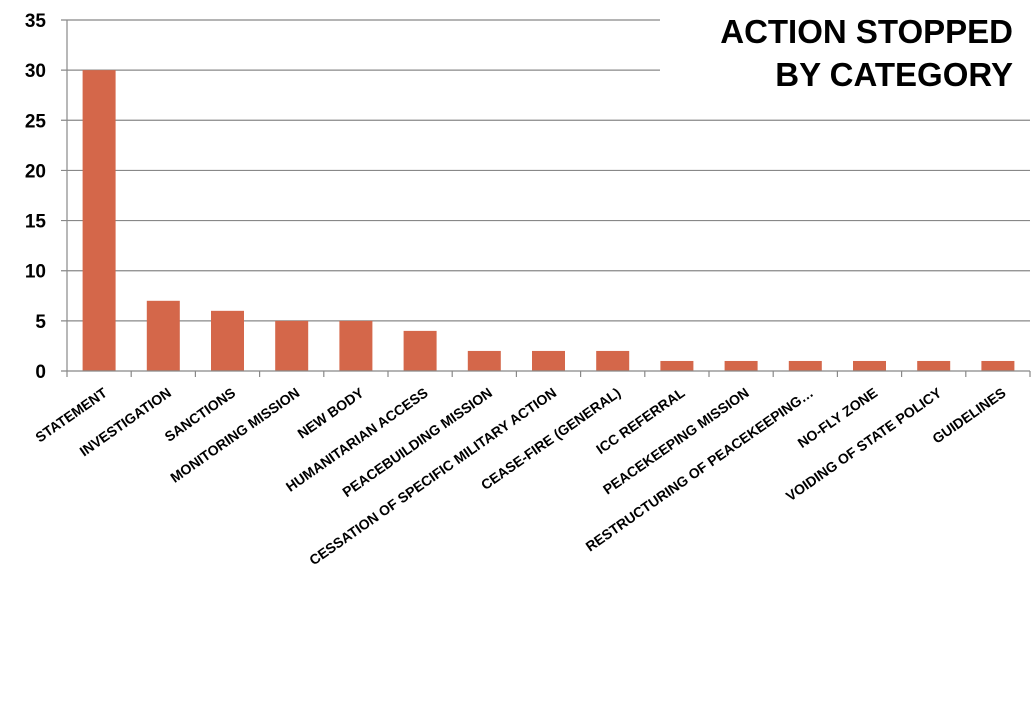 Image resolution: width=1034 pixels, height=704 pixels. I want to click on y-tick-label: 0, so click(40, 372).